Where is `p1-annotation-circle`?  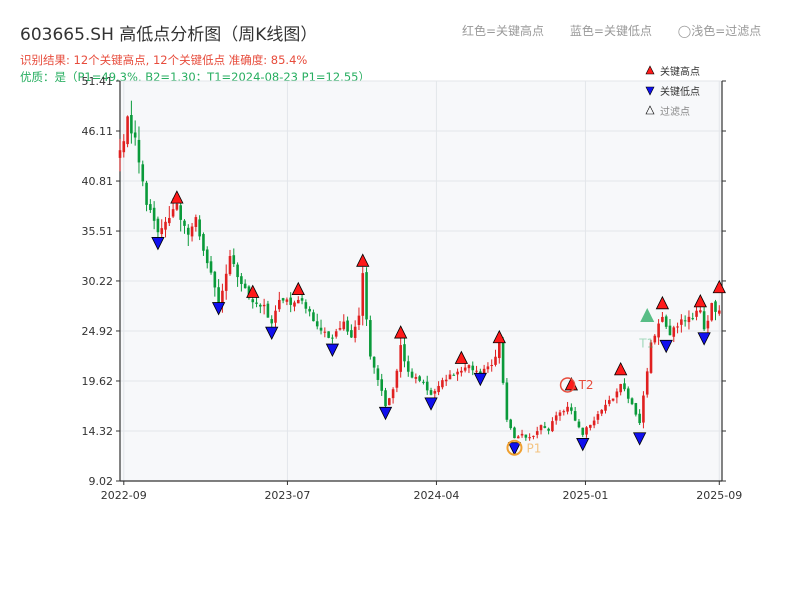
p1-annotation-circle is located at coordinates (514, 447).